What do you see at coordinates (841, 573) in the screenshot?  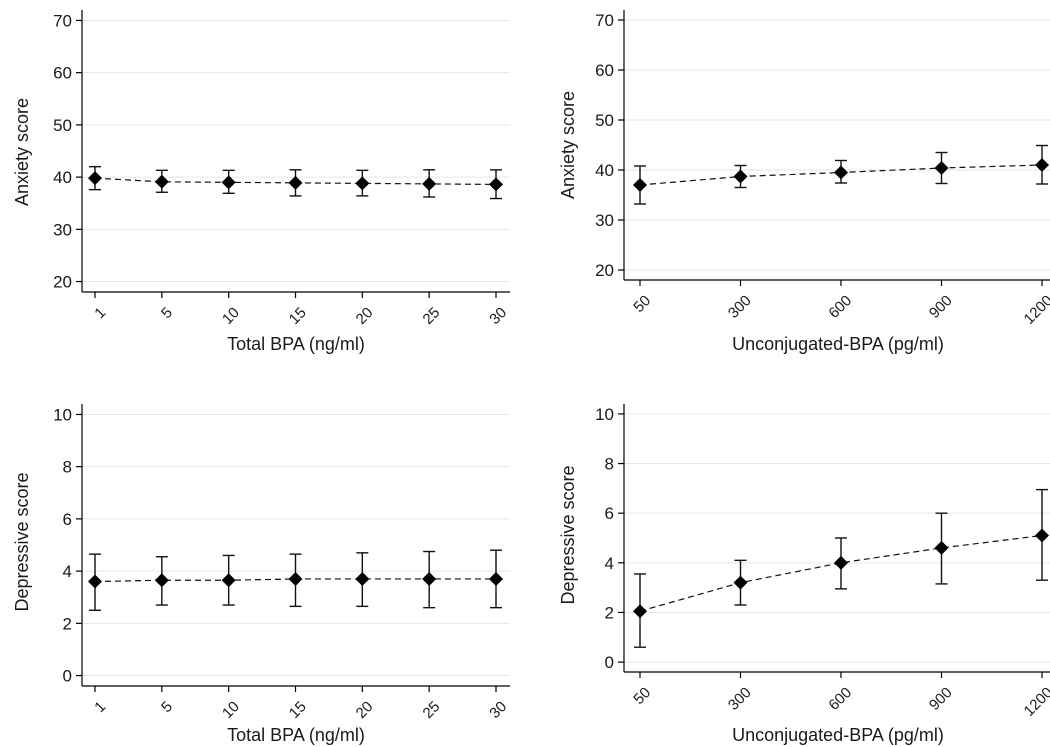 I see `series-line` at bounding box center [841, 573].